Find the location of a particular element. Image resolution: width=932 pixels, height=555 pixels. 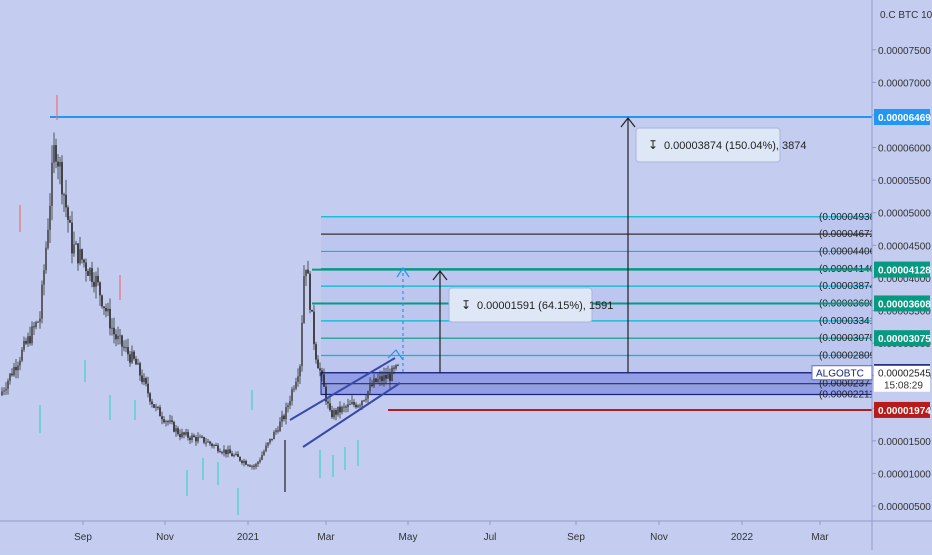

fib-level-label: (0.00003874) is located at coordinates (849, 286).